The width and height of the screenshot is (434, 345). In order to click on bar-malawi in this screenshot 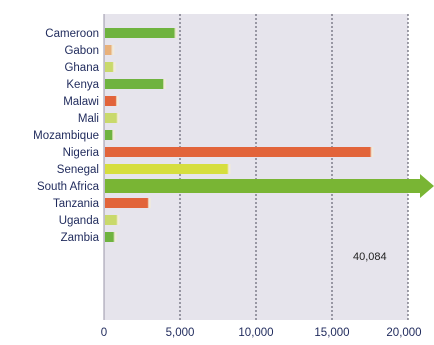, I will do `click(111, 101)`.